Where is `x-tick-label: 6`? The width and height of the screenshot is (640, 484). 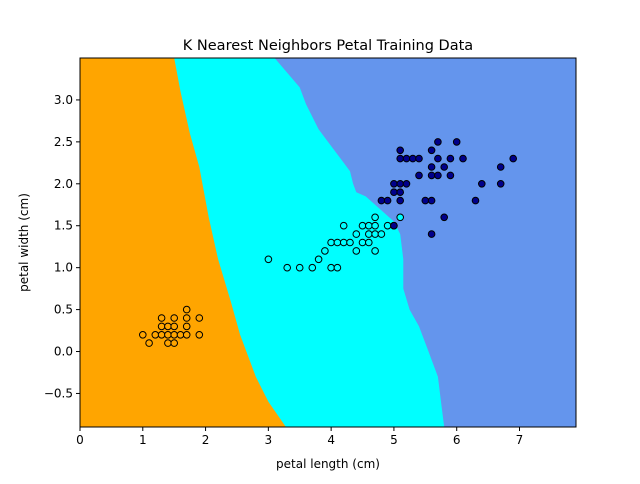 x-tick-label: 6 is located at coordinates (457, 440).